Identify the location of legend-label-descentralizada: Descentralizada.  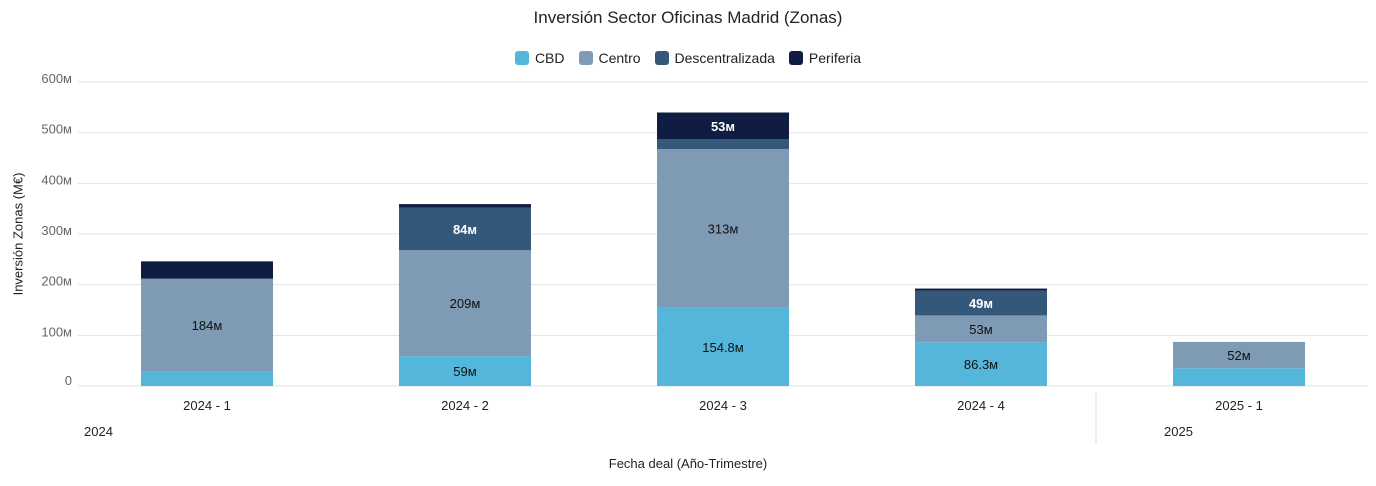
(724, 58).